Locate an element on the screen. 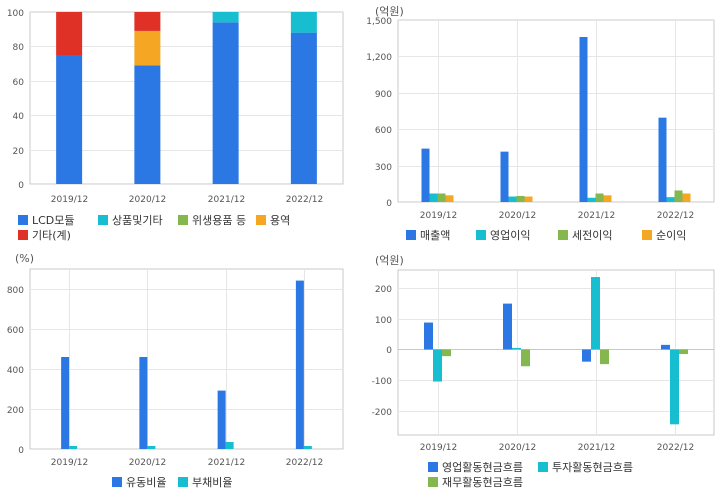  ratios-legend: 유동비율 부채비율 is located at coordinates (227, 484).